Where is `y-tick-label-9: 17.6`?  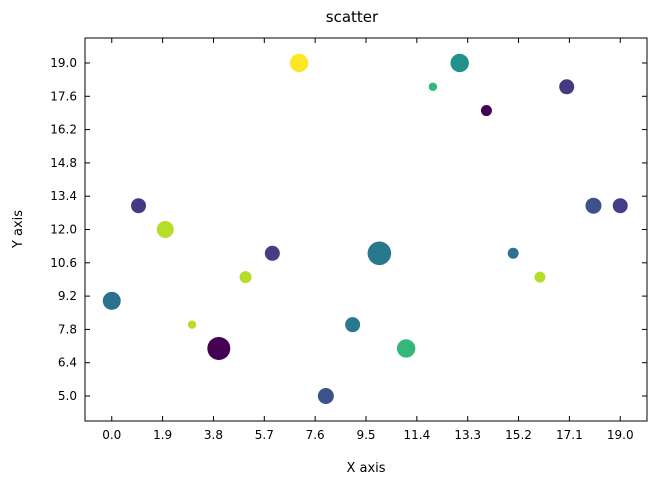 y-tick-label-9: 17.6 is located at coordinates (63, 96).